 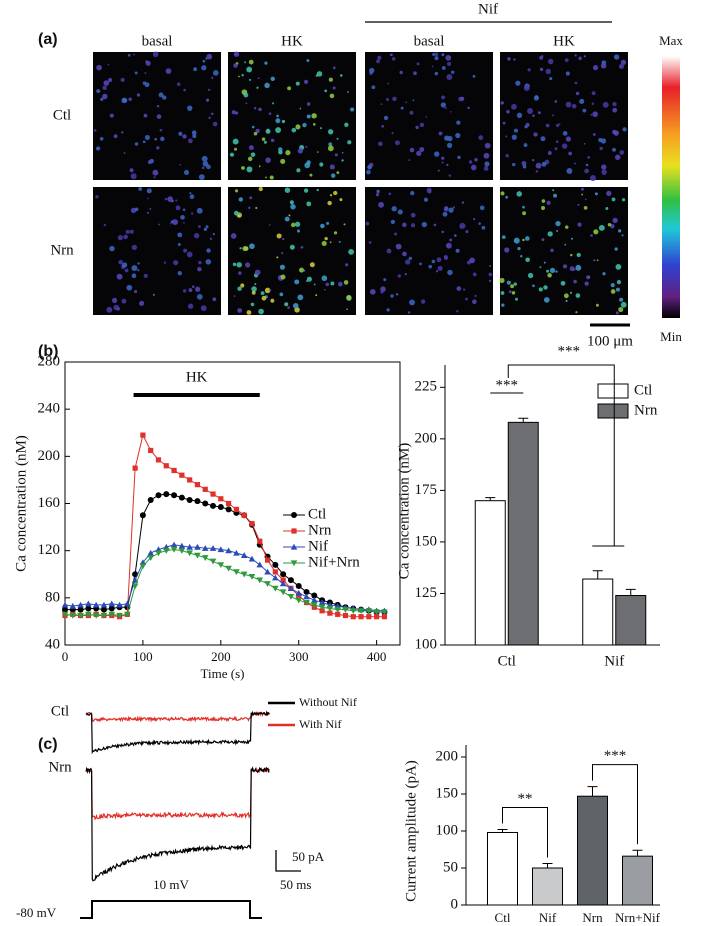 I want to click on y-tick-label: 150, so click(x=426, y=541).